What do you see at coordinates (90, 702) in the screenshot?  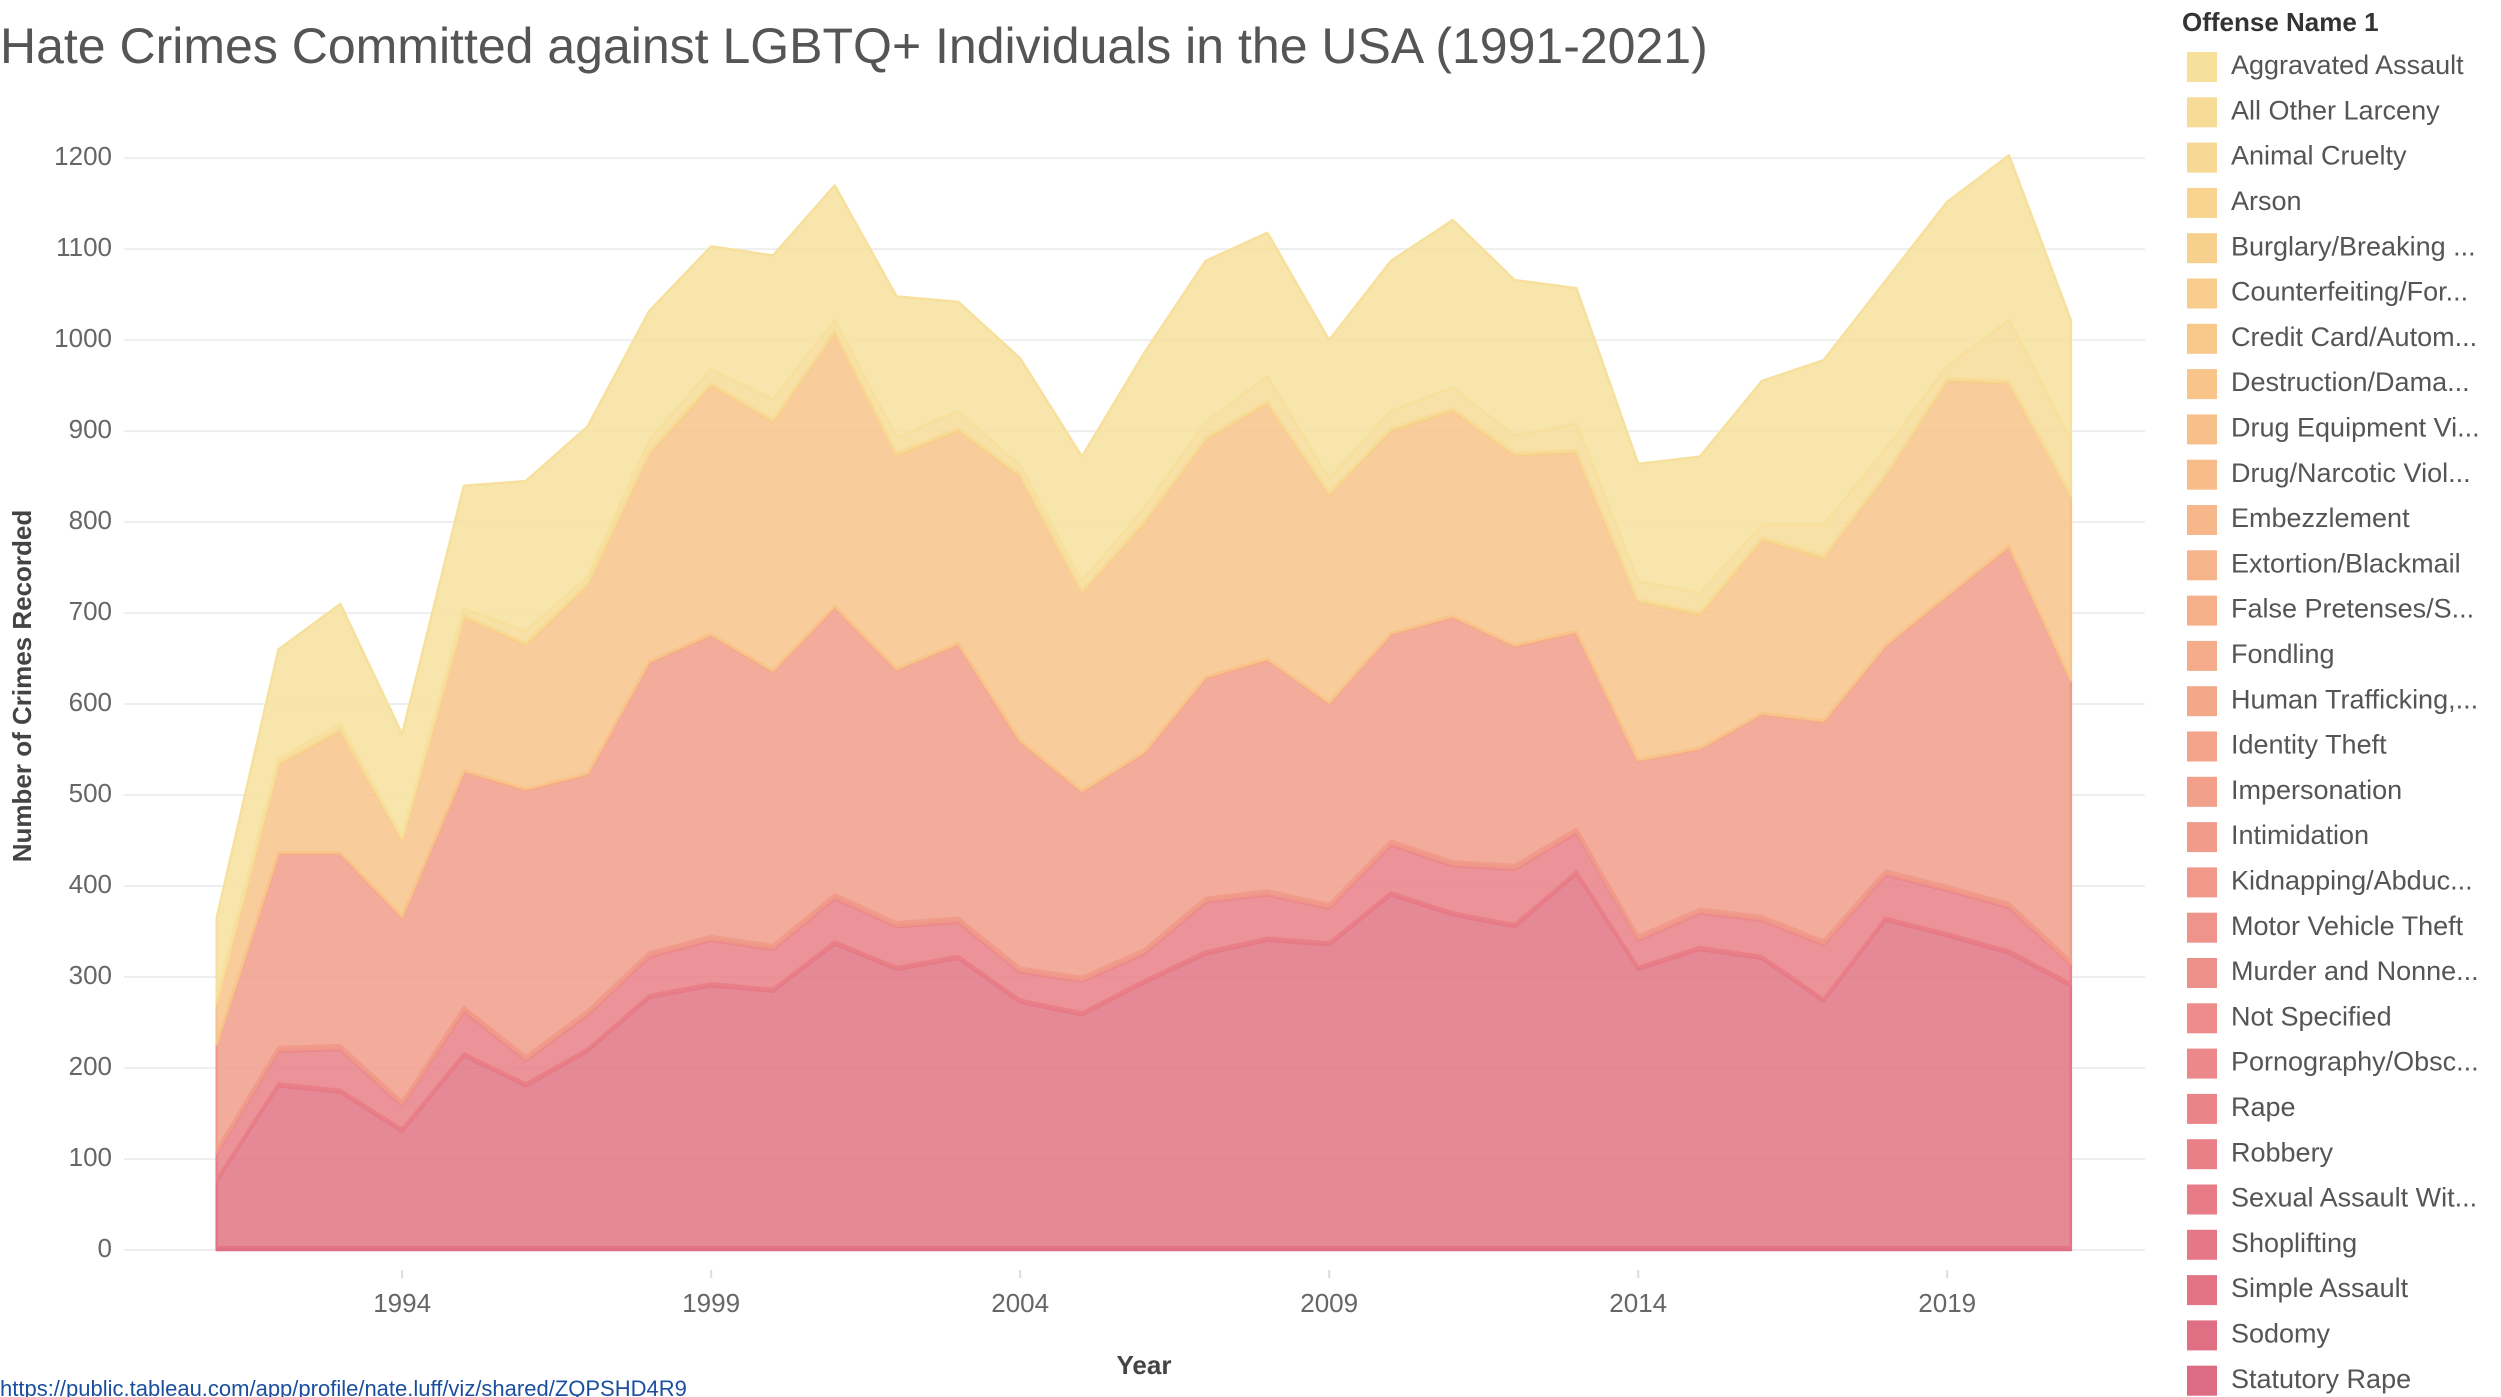 I see `y-tick-label: 600` at bounding box center [90, 702].